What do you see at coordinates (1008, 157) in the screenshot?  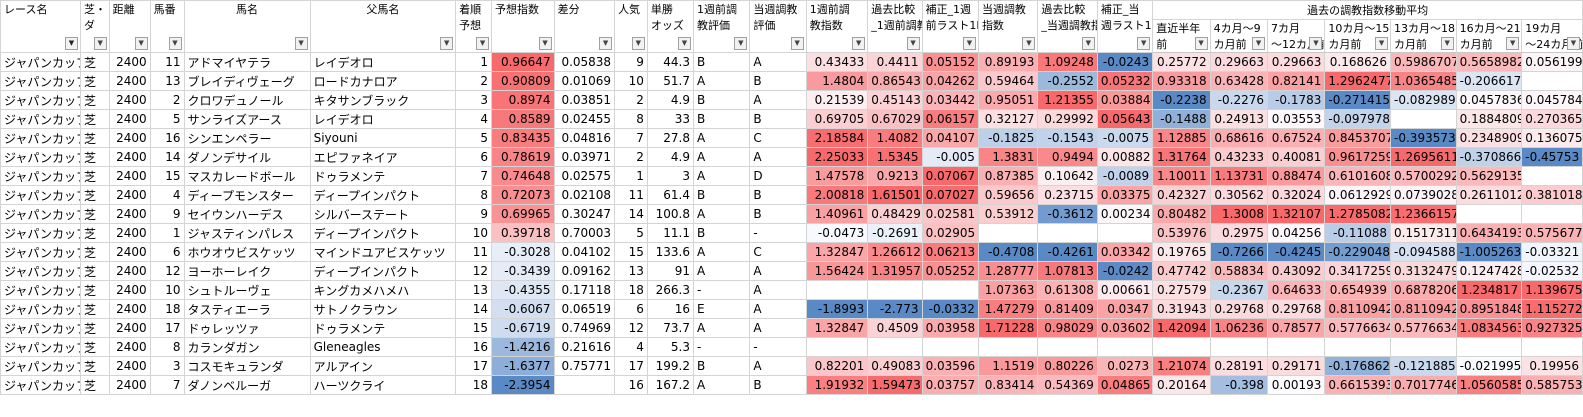 I see `cell-cur-idx: 1.3831` at bounding box center [1008, 157].